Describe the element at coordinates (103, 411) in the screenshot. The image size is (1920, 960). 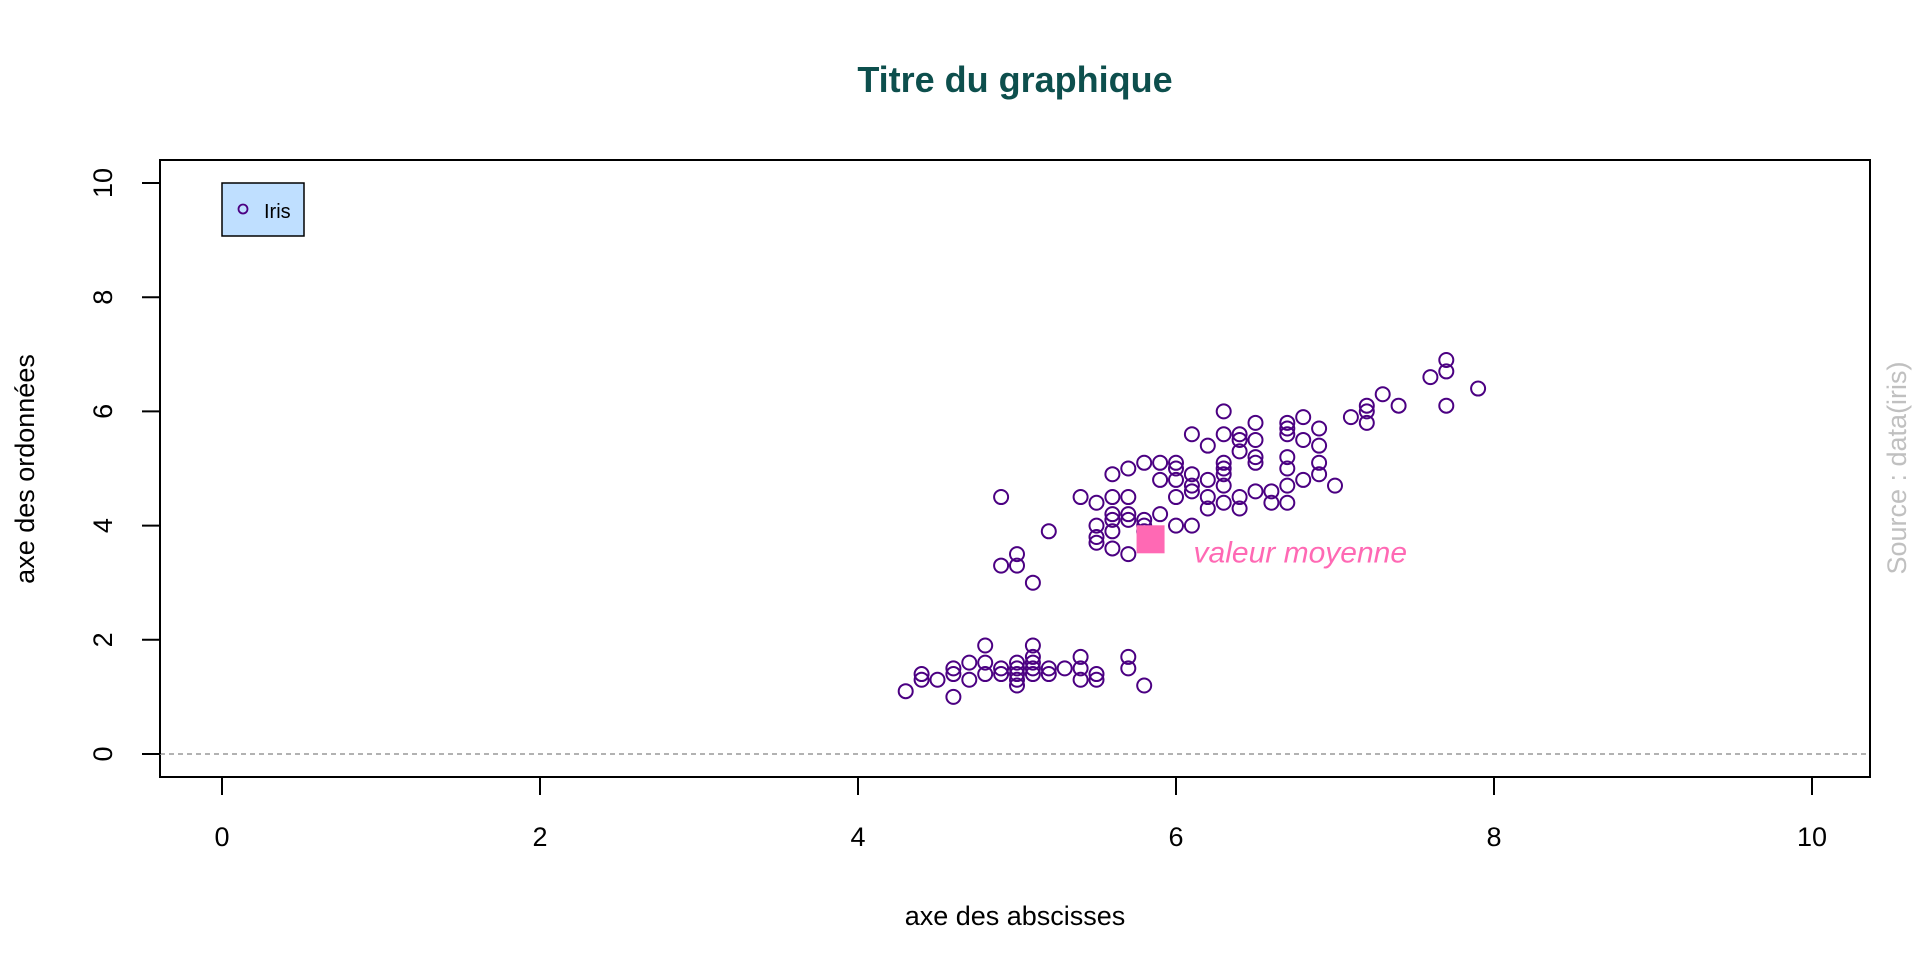
I see `y-tick-label: 6` at that location.